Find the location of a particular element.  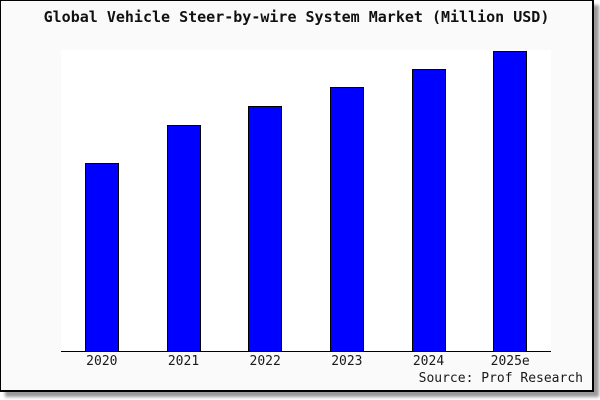

bar-slot-2021 is located at coordinates (184, 200).